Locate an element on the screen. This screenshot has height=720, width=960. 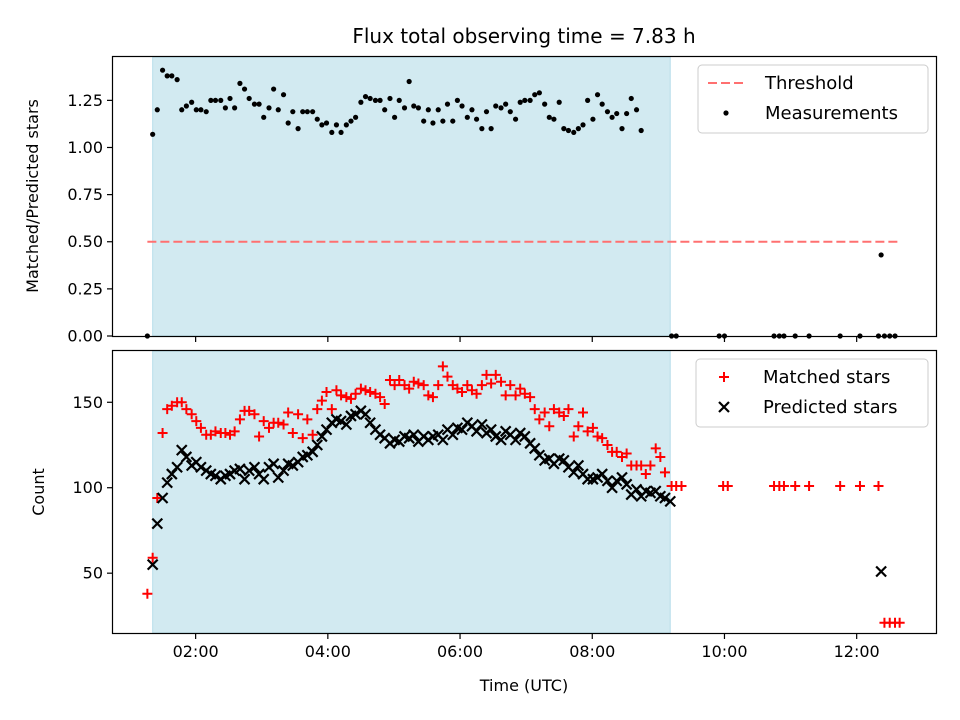
y-tick-label: 0.25 is located at coordinates (85, 288).